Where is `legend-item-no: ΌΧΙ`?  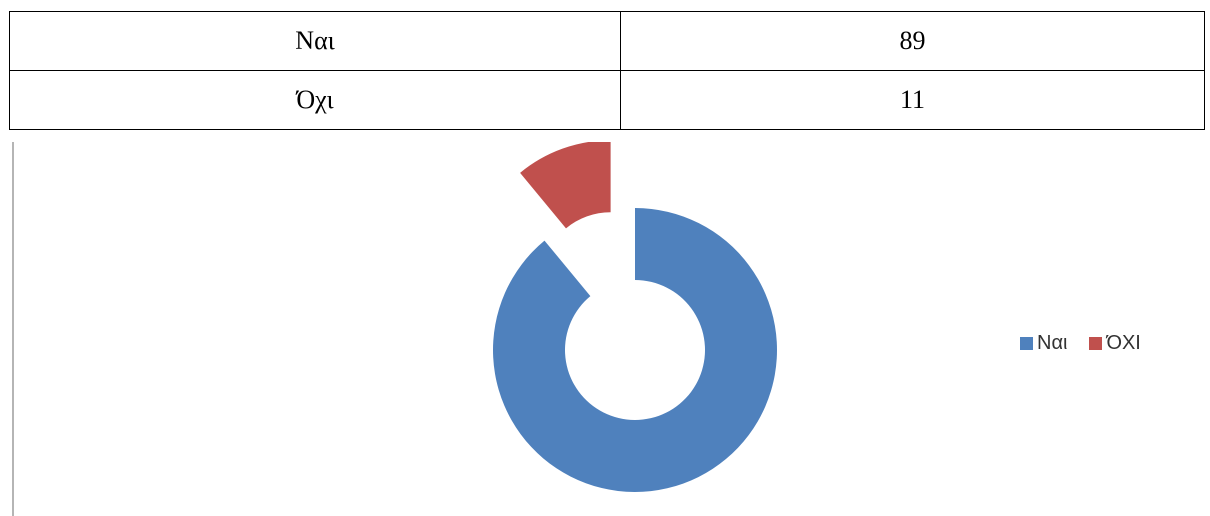
legend-item-no: ΌΧΙ is located at coordinates (1115, 343).